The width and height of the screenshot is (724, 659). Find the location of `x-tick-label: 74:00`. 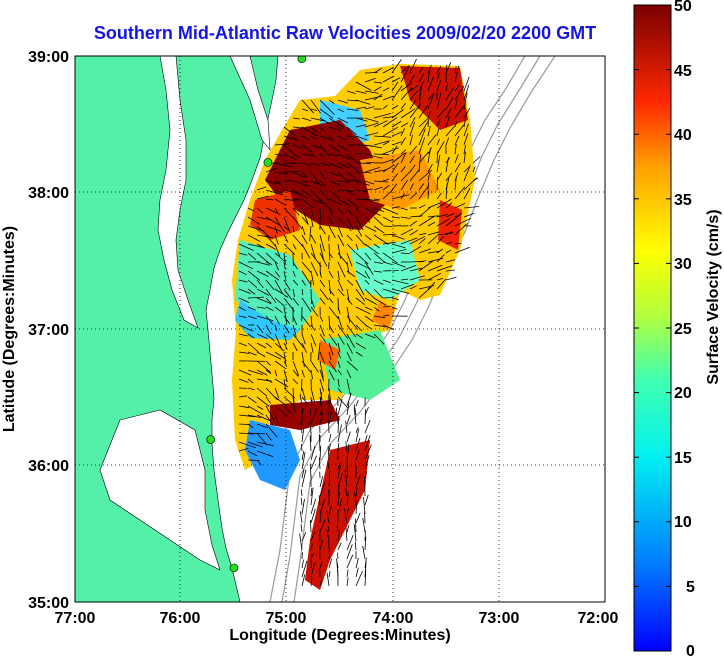

x-tick-label: 74:00 is located at coordinates (393, 618).